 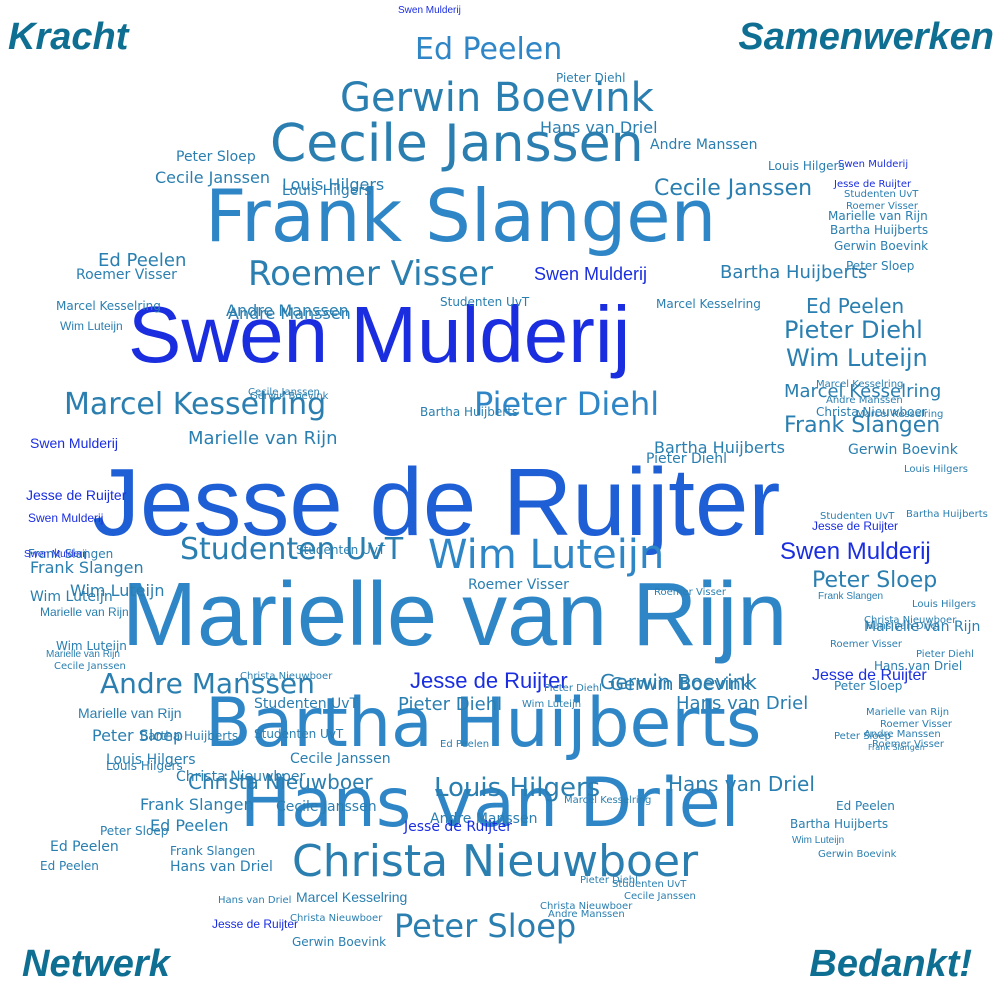 I want to click on corner-word-bedankt: Bedankt!, so click(x=890, y=964).